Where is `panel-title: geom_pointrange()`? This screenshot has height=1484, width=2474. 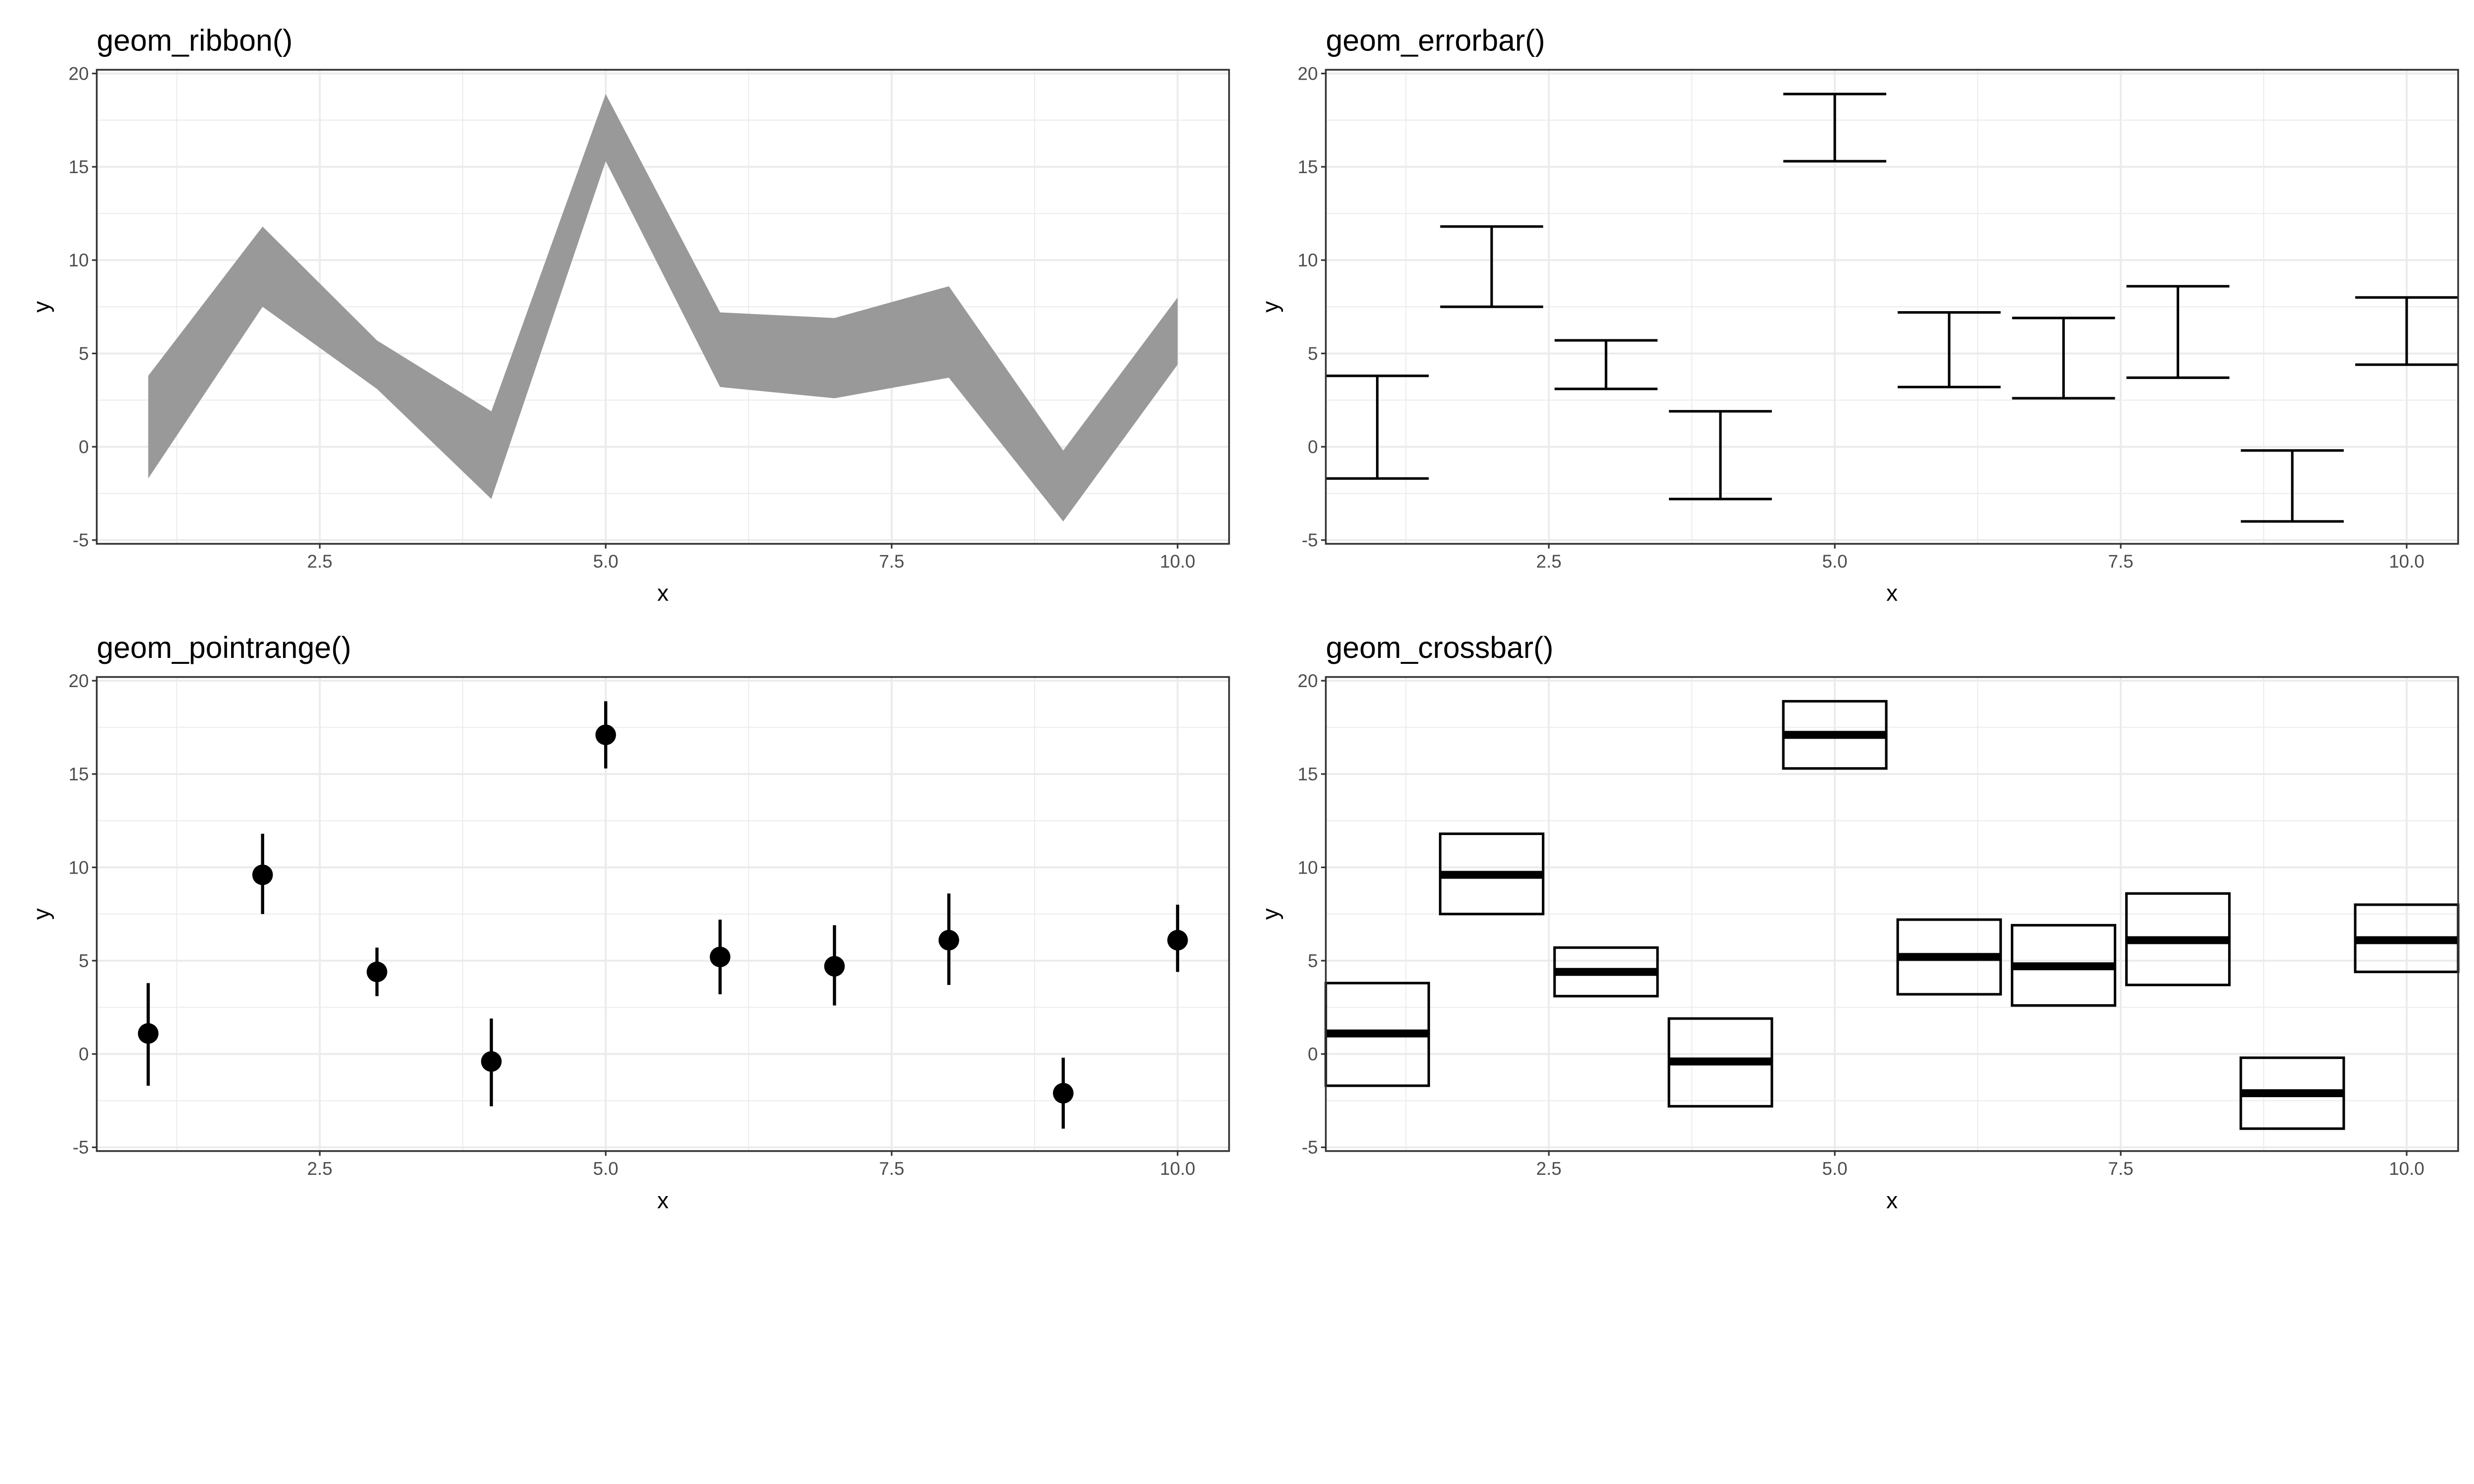
panel-title: geom_pointrange() is located at coordinates (224, 647).